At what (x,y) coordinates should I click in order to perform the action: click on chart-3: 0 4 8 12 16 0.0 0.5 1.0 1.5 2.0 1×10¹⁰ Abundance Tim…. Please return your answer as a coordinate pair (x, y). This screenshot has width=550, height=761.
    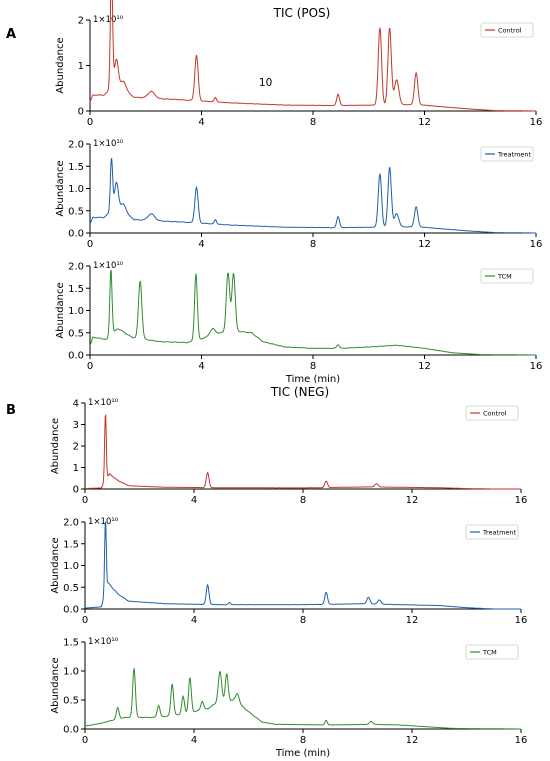
    Looking at the image, I should click on (298, 323).